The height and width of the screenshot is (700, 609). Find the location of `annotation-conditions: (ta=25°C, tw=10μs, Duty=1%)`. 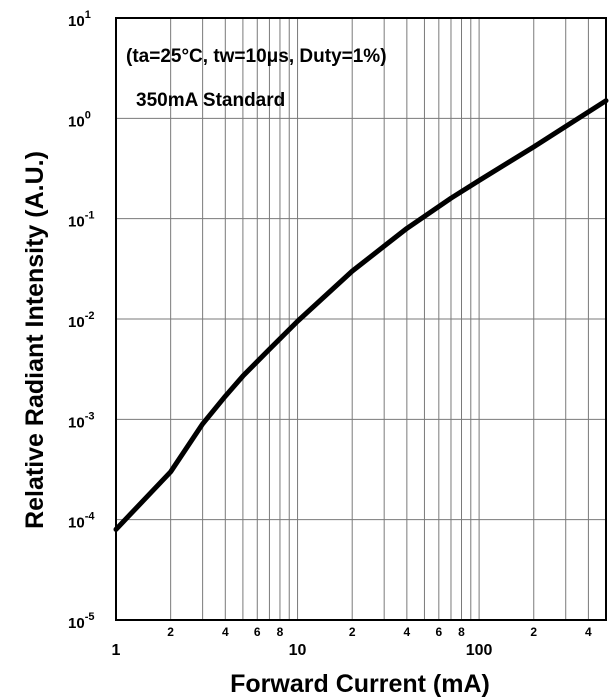

annotation-conditions: (ta=25°C, tw=10μs, Duty=1%) is located at coordinates (256, 56).